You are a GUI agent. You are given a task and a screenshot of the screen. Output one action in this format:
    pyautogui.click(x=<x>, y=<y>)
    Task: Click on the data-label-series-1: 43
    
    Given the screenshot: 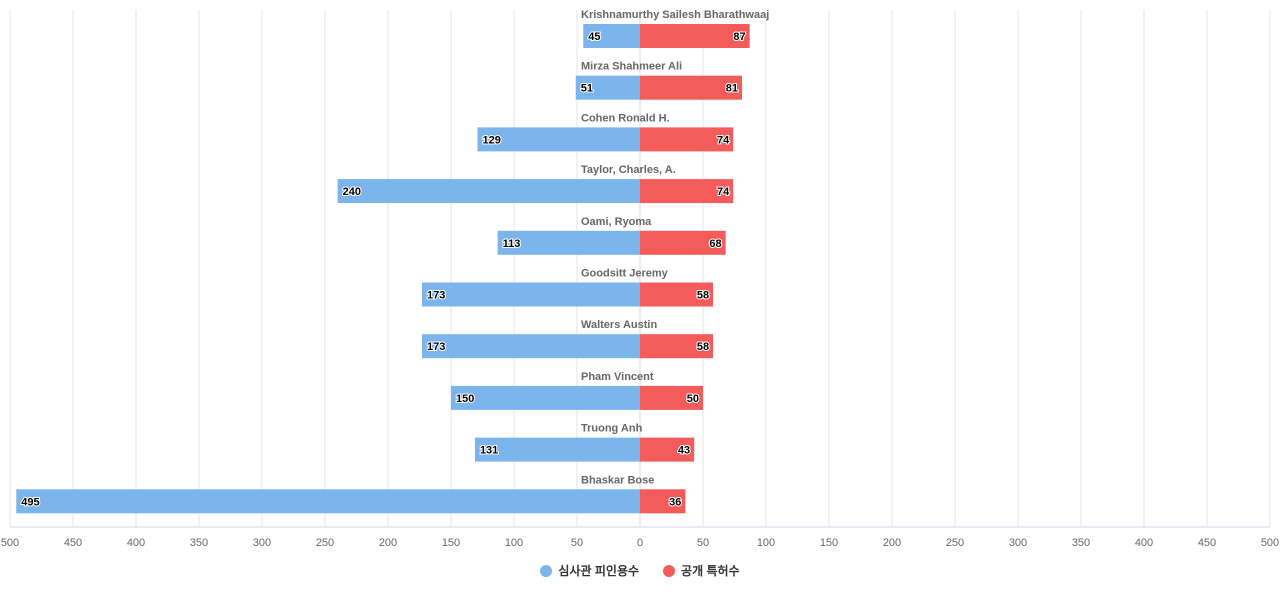 What is the action you would take?
    pyautogui.click(x=684, y=451)
    